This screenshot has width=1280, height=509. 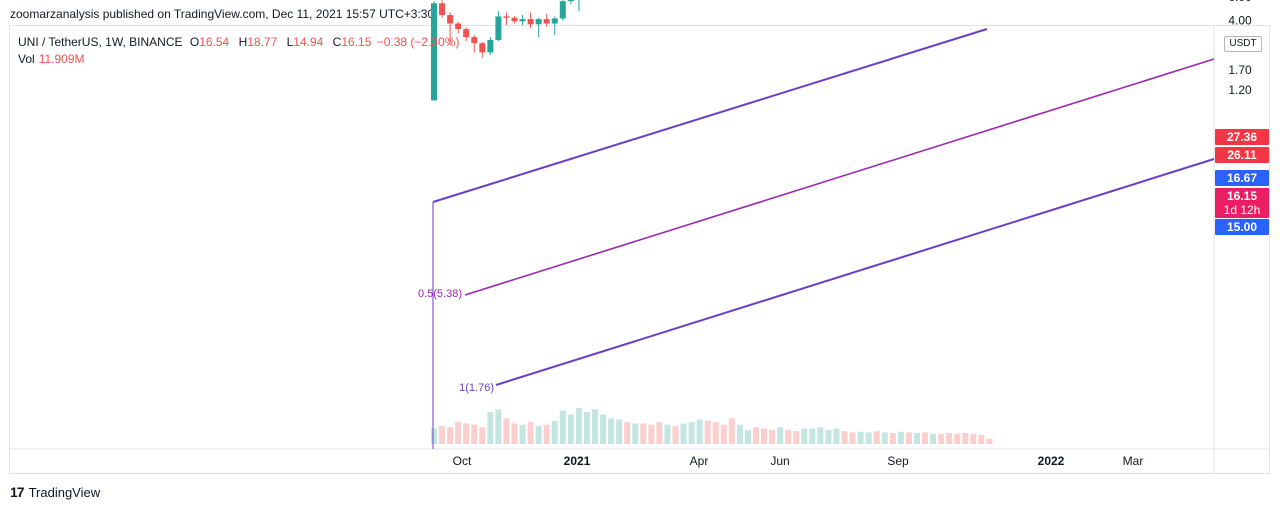 What do you see at coordinates (1133, 461) in the screenshot?
I see `time-tick-label: Mar` at bounding box center [1133, 461].